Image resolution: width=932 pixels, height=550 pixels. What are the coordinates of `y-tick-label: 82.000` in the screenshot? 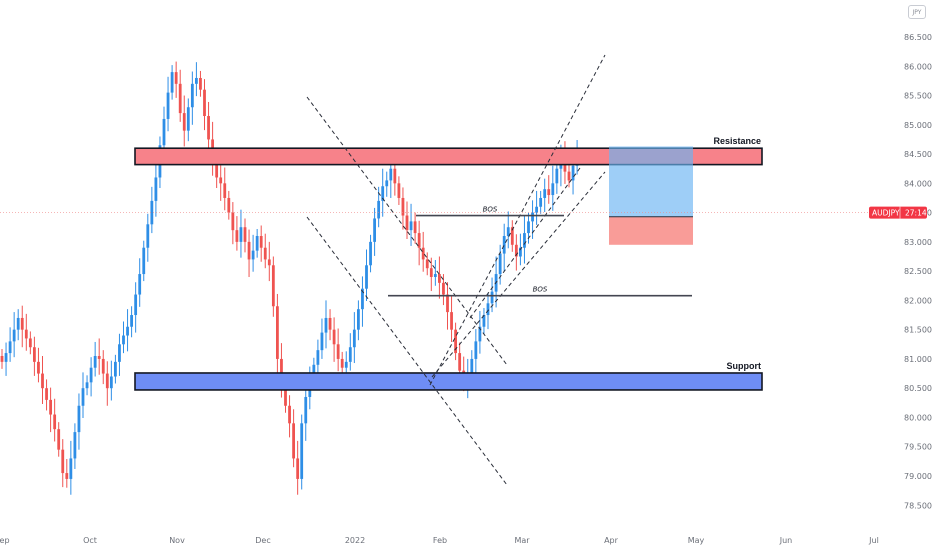 It's located at (918, 300).